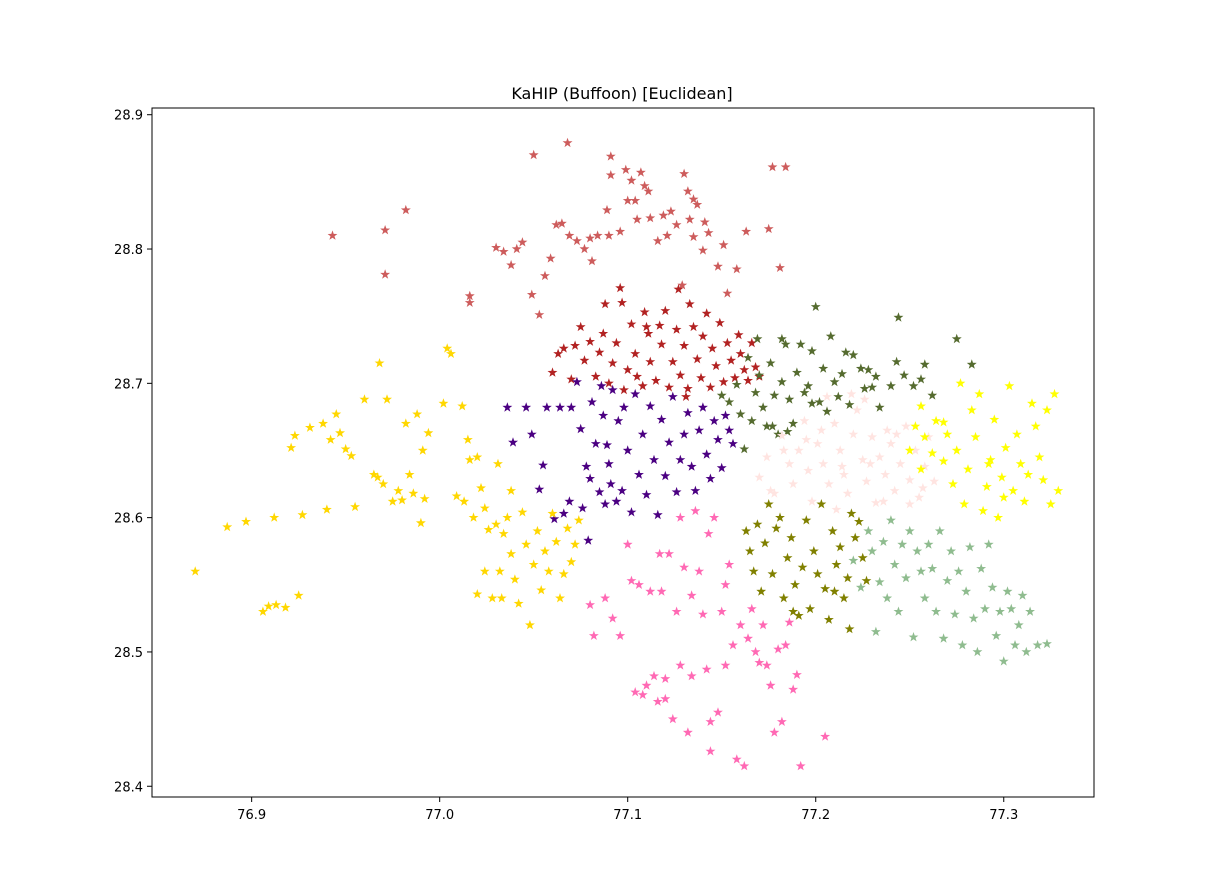 The image size is (1215, 896). I want to click on y-tick-label: 28.9, so click(128, 116).